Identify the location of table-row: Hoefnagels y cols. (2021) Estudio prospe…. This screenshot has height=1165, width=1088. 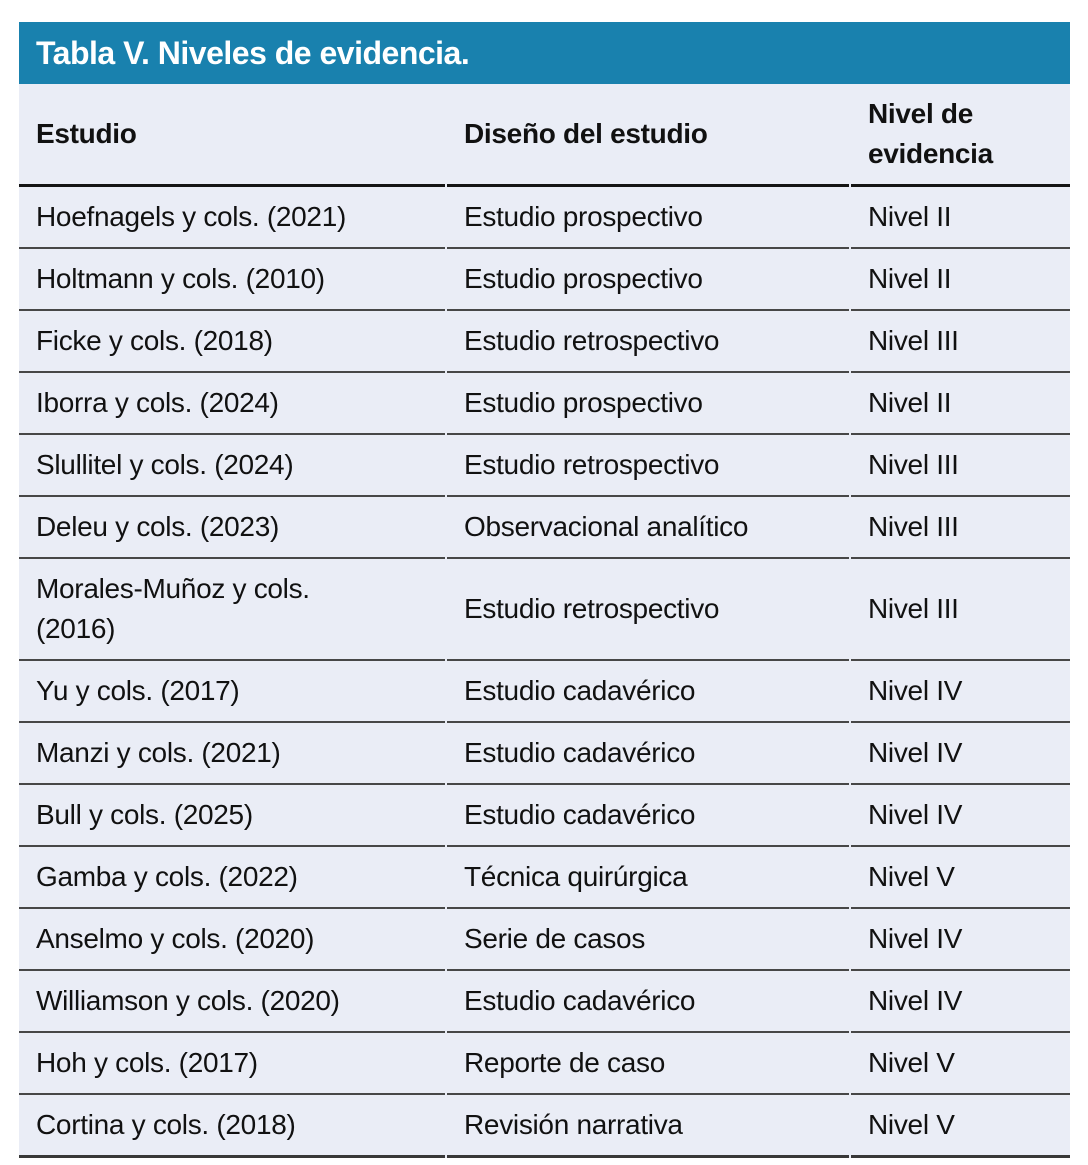
(544, 218).